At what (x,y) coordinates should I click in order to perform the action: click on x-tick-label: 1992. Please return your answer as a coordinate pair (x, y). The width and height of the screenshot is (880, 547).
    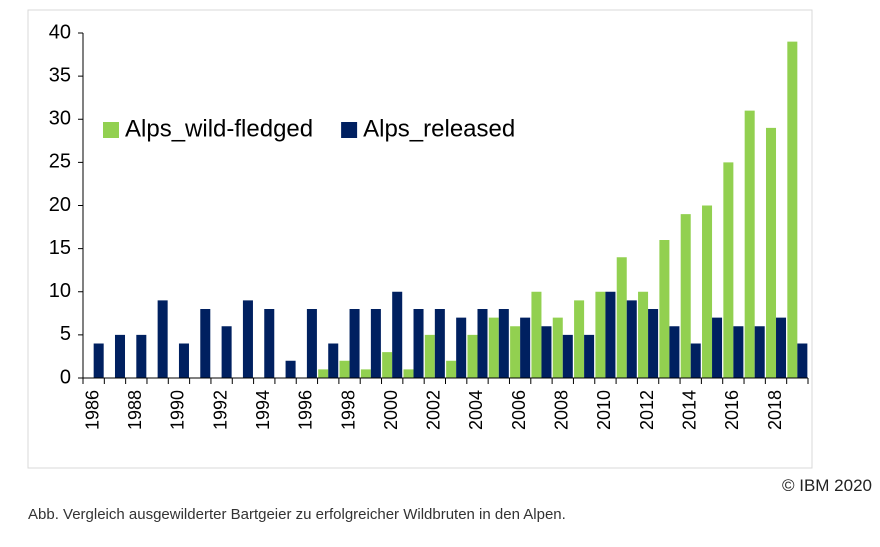
    Looking at the image, I should click on (220, 410).